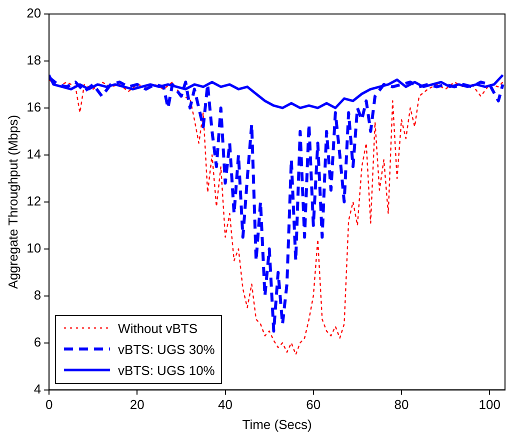  I want to click on y-tick-label: 18, so click(34, 60).